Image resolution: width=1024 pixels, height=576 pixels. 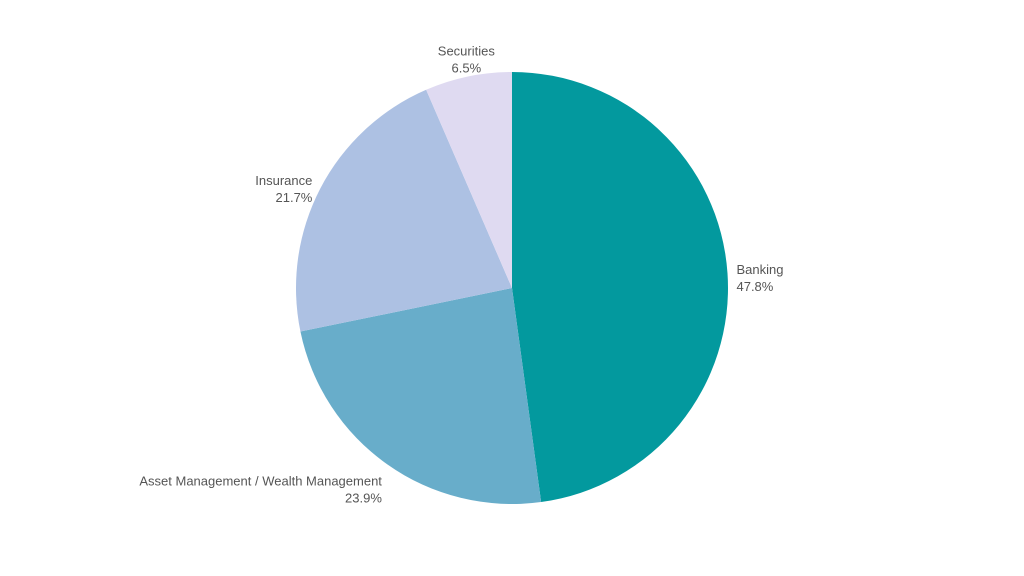 I want to click on slice-percent-label: 23.9%, so click(x=363, y=498).